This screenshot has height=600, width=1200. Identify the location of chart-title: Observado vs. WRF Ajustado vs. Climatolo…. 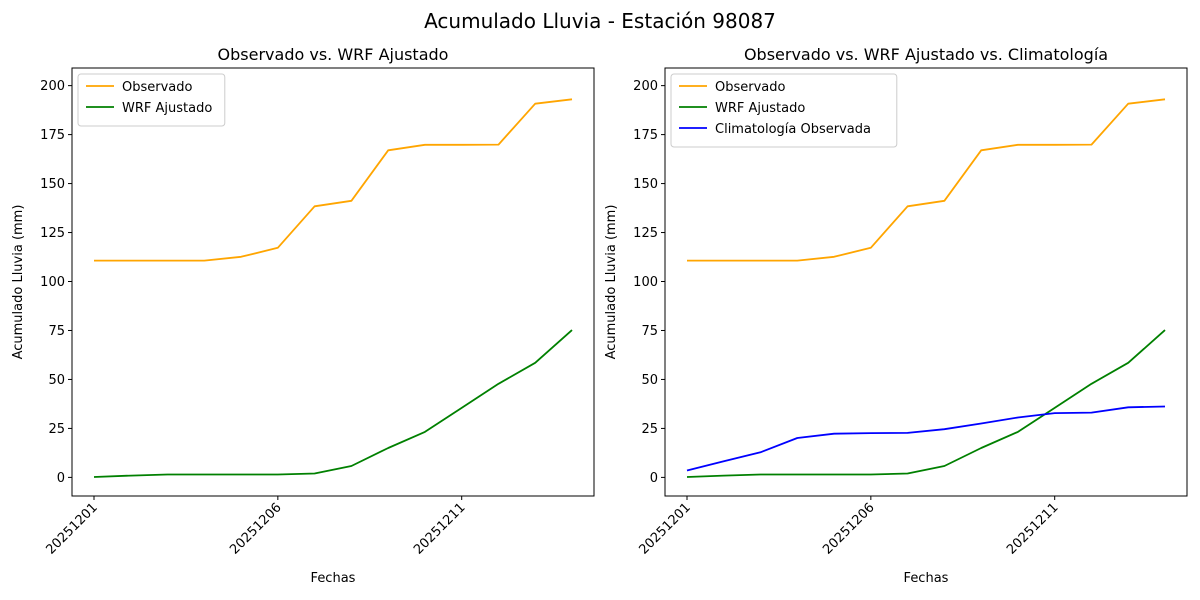
(926, 54).